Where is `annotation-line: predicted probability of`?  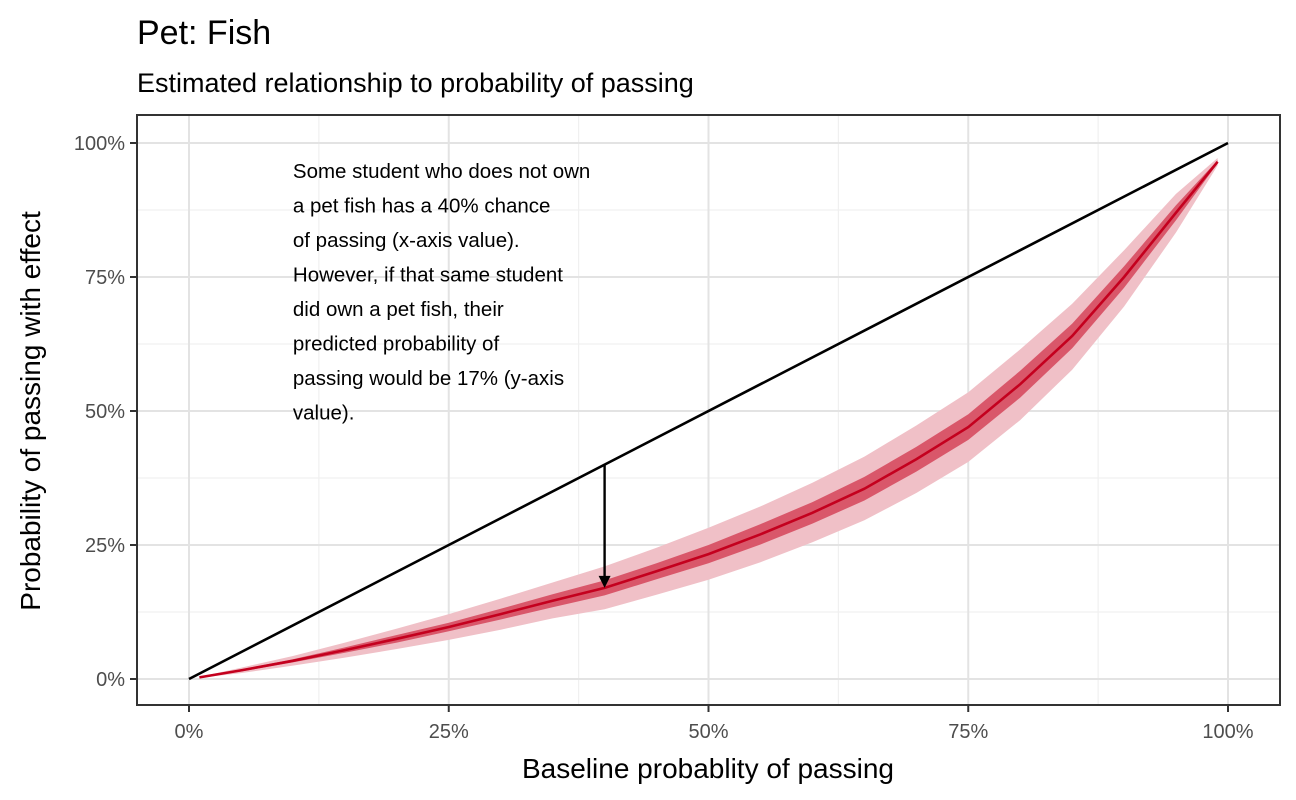 annotation-line: predicted probability of is located at coordinates (396, 343).